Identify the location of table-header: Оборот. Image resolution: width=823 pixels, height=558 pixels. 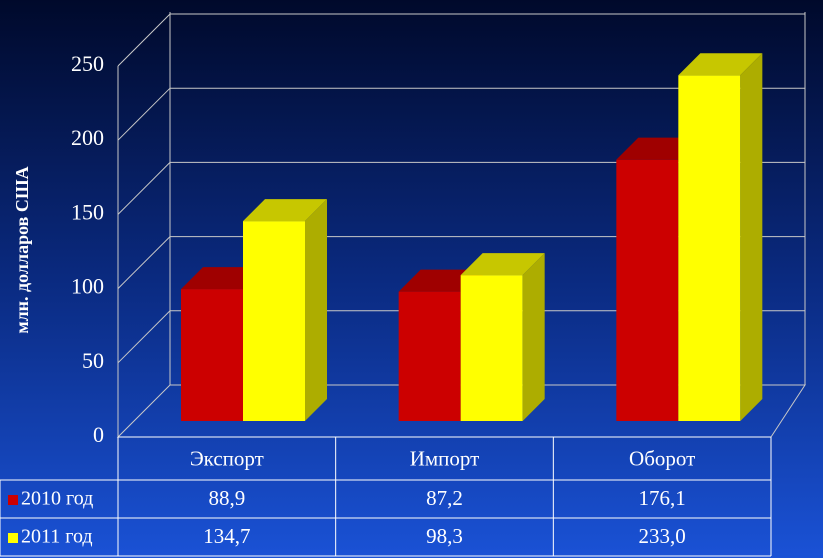
(662, 458).